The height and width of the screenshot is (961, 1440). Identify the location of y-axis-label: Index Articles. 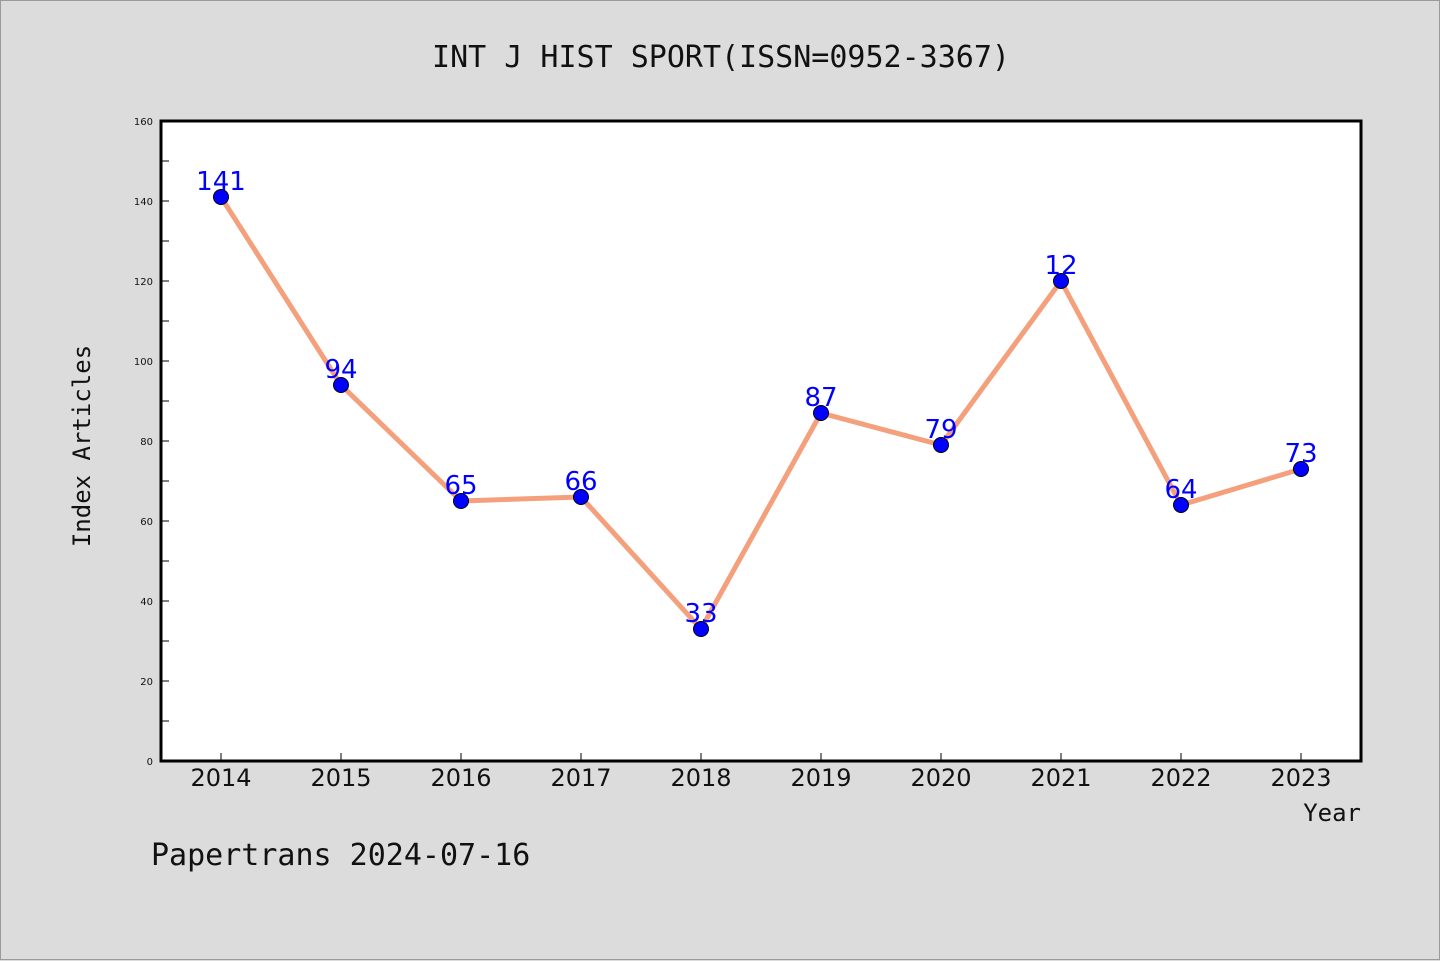
(82, 446).